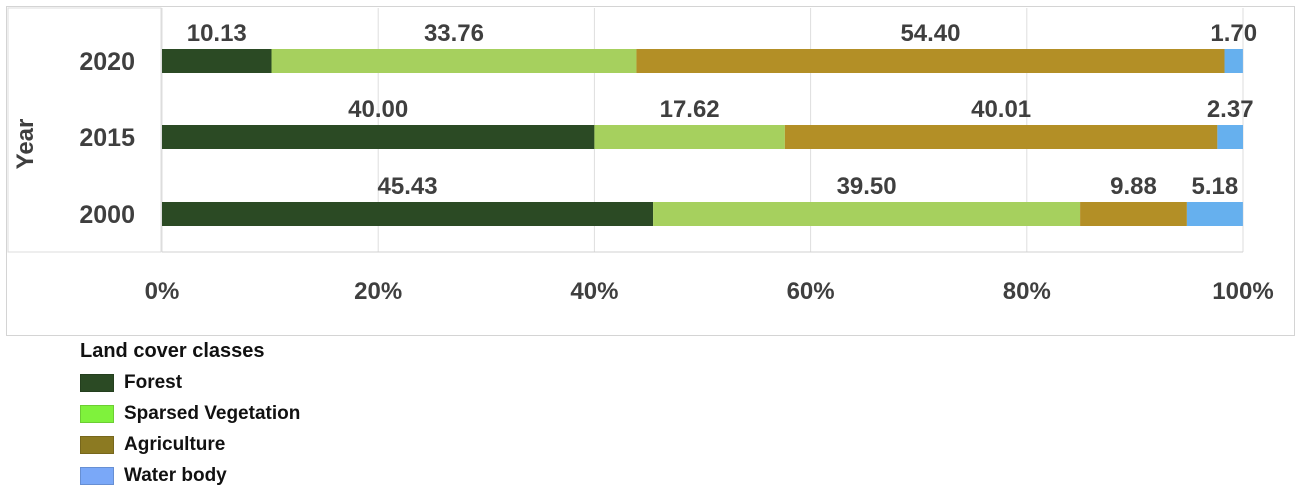  What do you see at coordinates (930, 33) in the screenshot?
I see `data-label: 54.40` at bounding box center [930, 33].